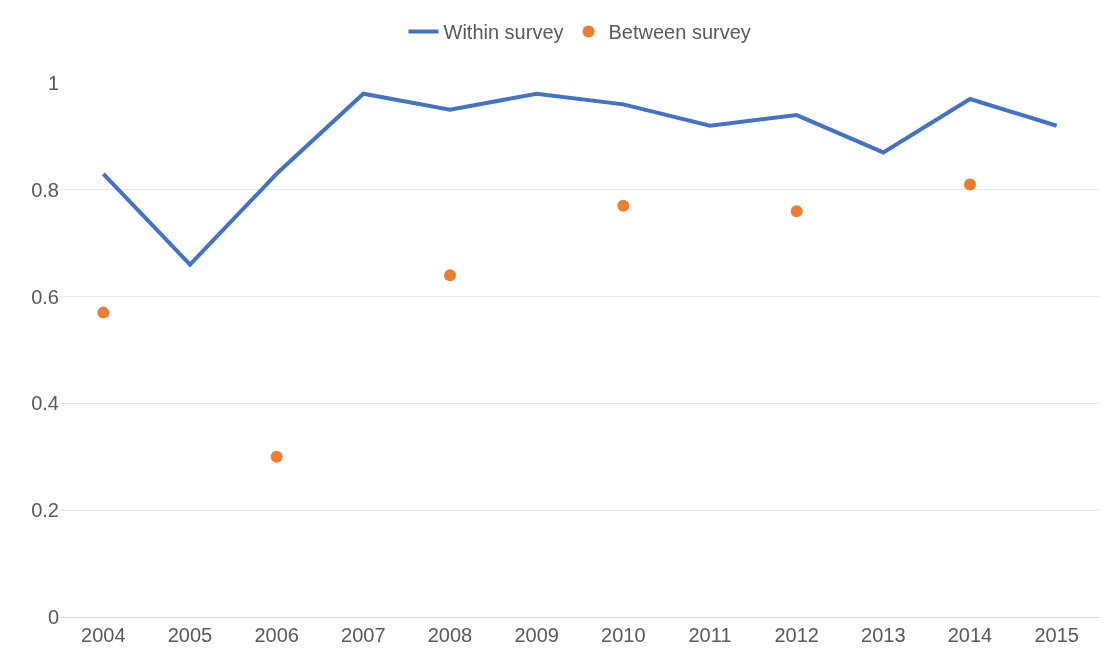  What do you see at coordinates (45, 296) in the screenshot?
I see `y-tick-label: 0.6` at bounding box center [45, 296].